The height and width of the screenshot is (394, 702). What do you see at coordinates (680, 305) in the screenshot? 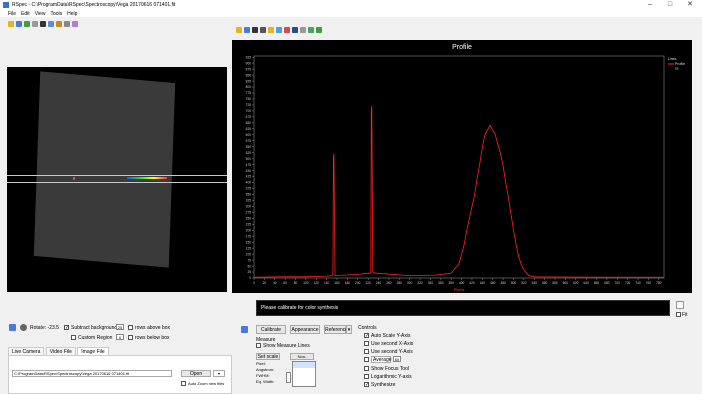
I see `fit-button` at bounding box center [680, 305].